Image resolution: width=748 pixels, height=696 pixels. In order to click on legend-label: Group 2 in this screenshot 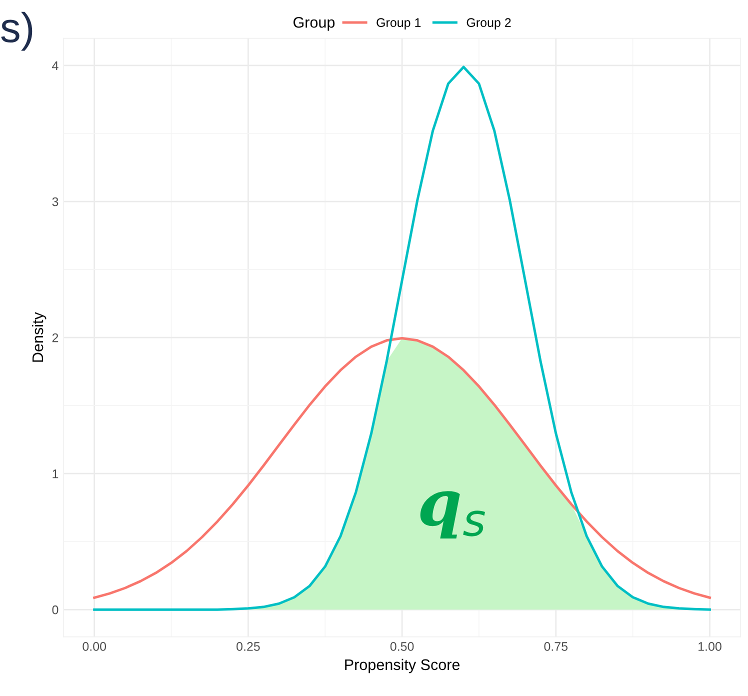, I will do `click(488, 24)`.